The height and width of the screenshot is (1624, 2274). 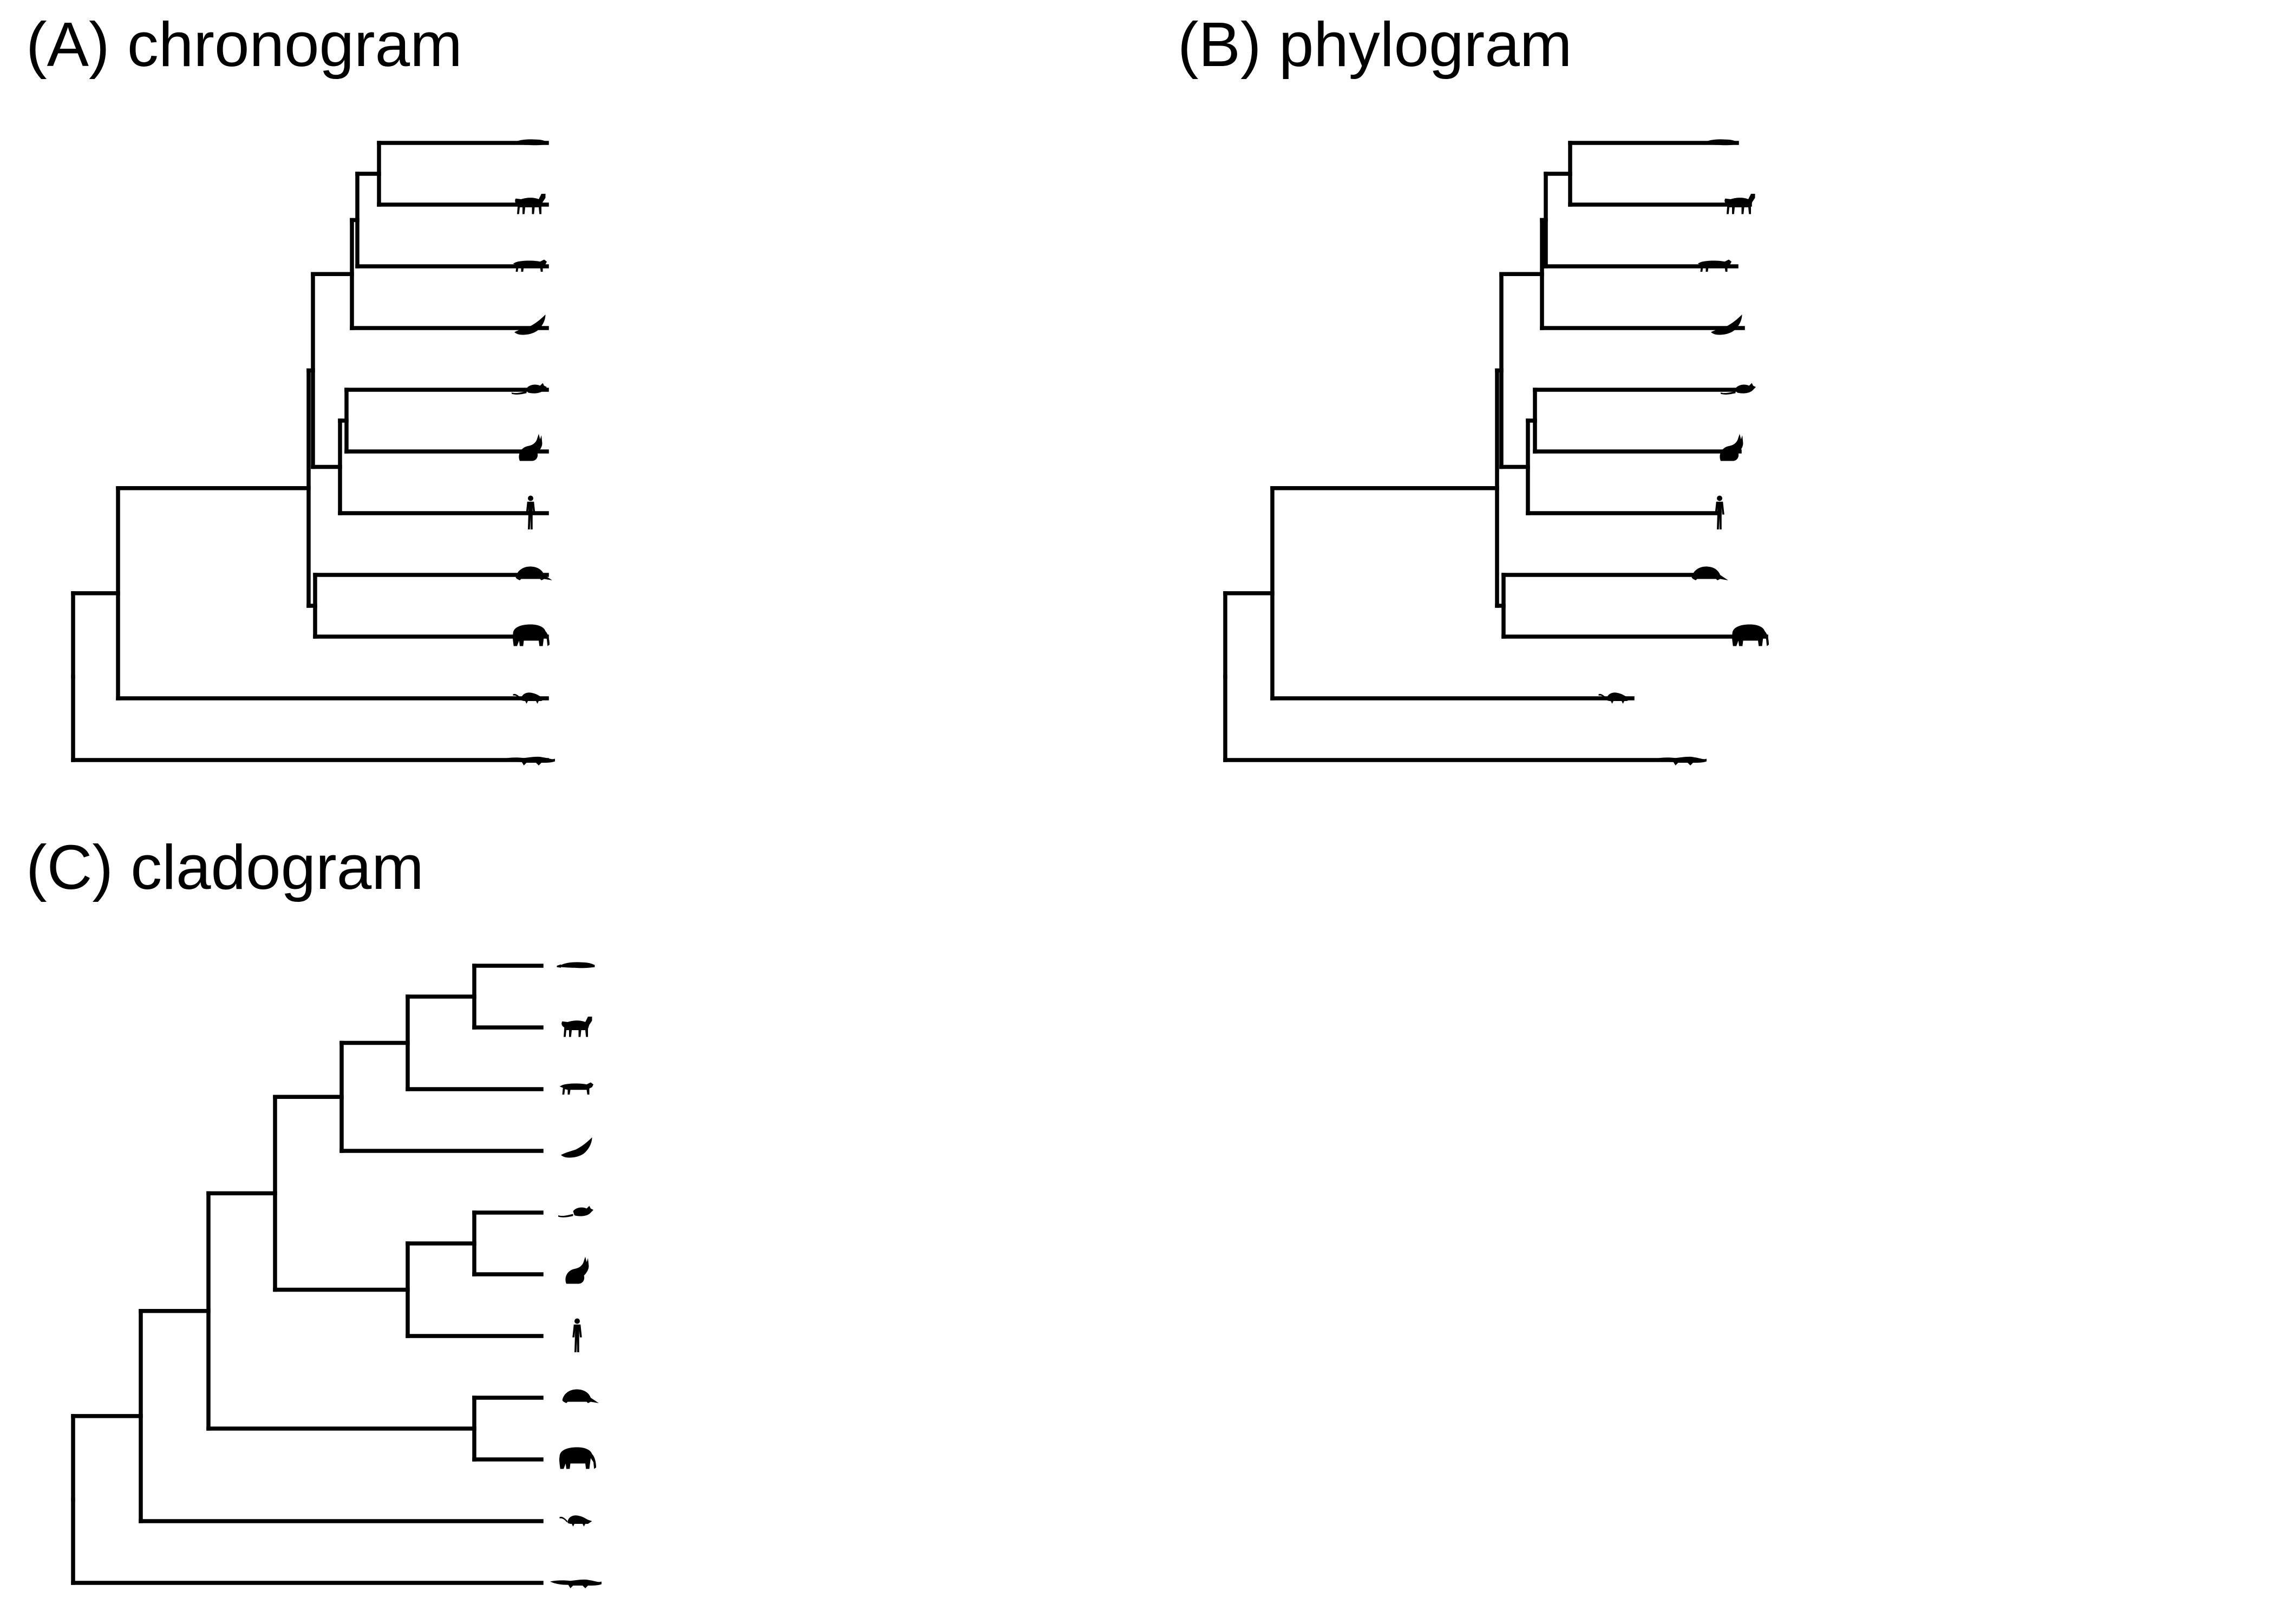 What do you see at coordinates (1474, 387) in the screenshot?
I see `panel-phylogram: (B) phylogram` at bounding box center [1474, 387].